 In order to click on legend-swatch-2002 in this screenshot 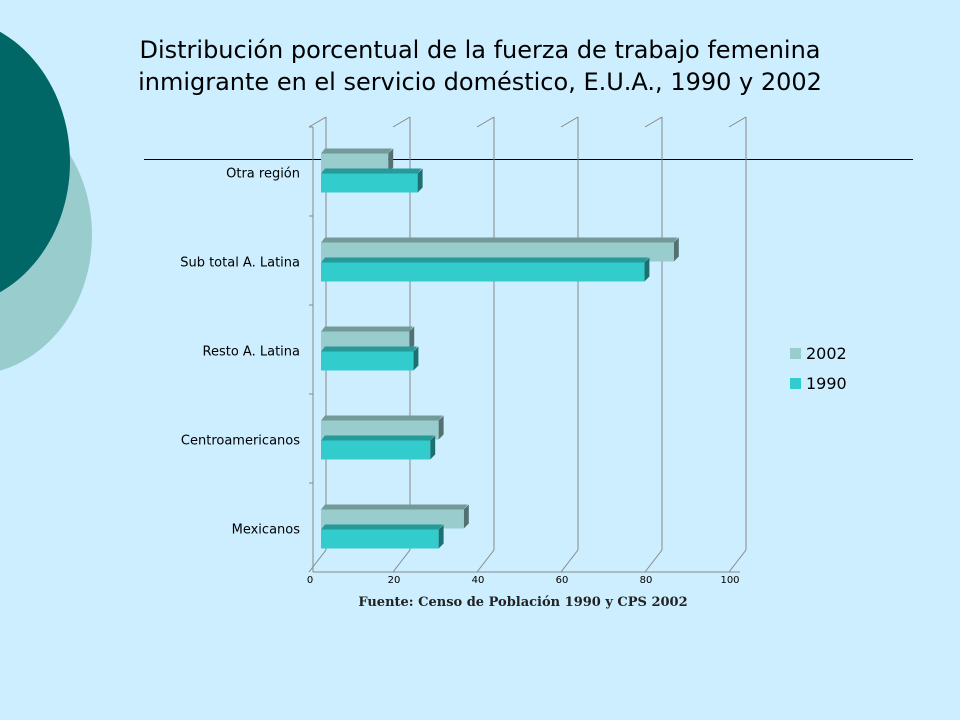, I will do `click(795, 353)`.